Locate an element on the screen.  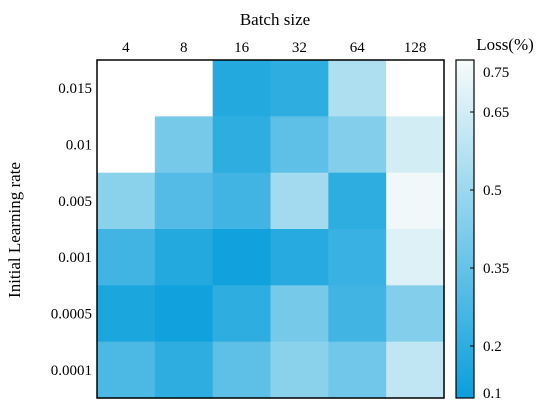
colorbar-tick-label: 0.75 is located at coordinates (496, 73).